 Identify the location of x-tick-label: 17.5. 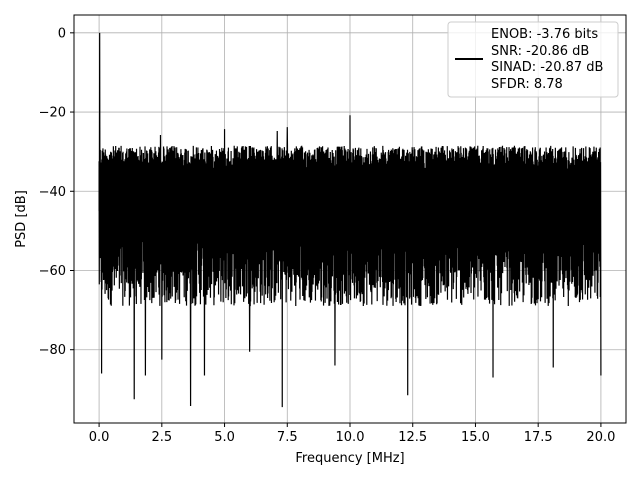
(538, 437).